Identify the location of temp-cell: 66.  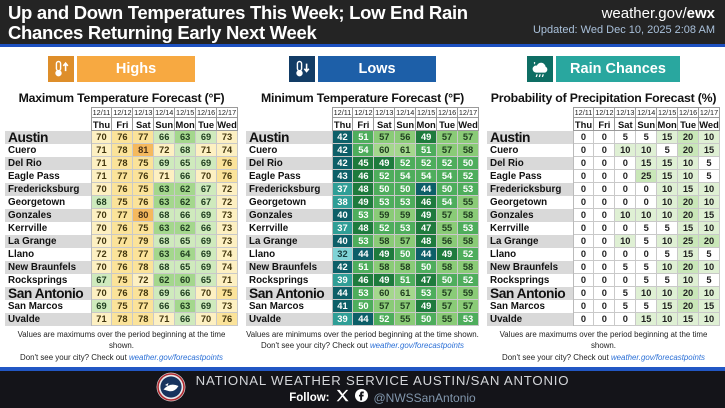
(185, 176).